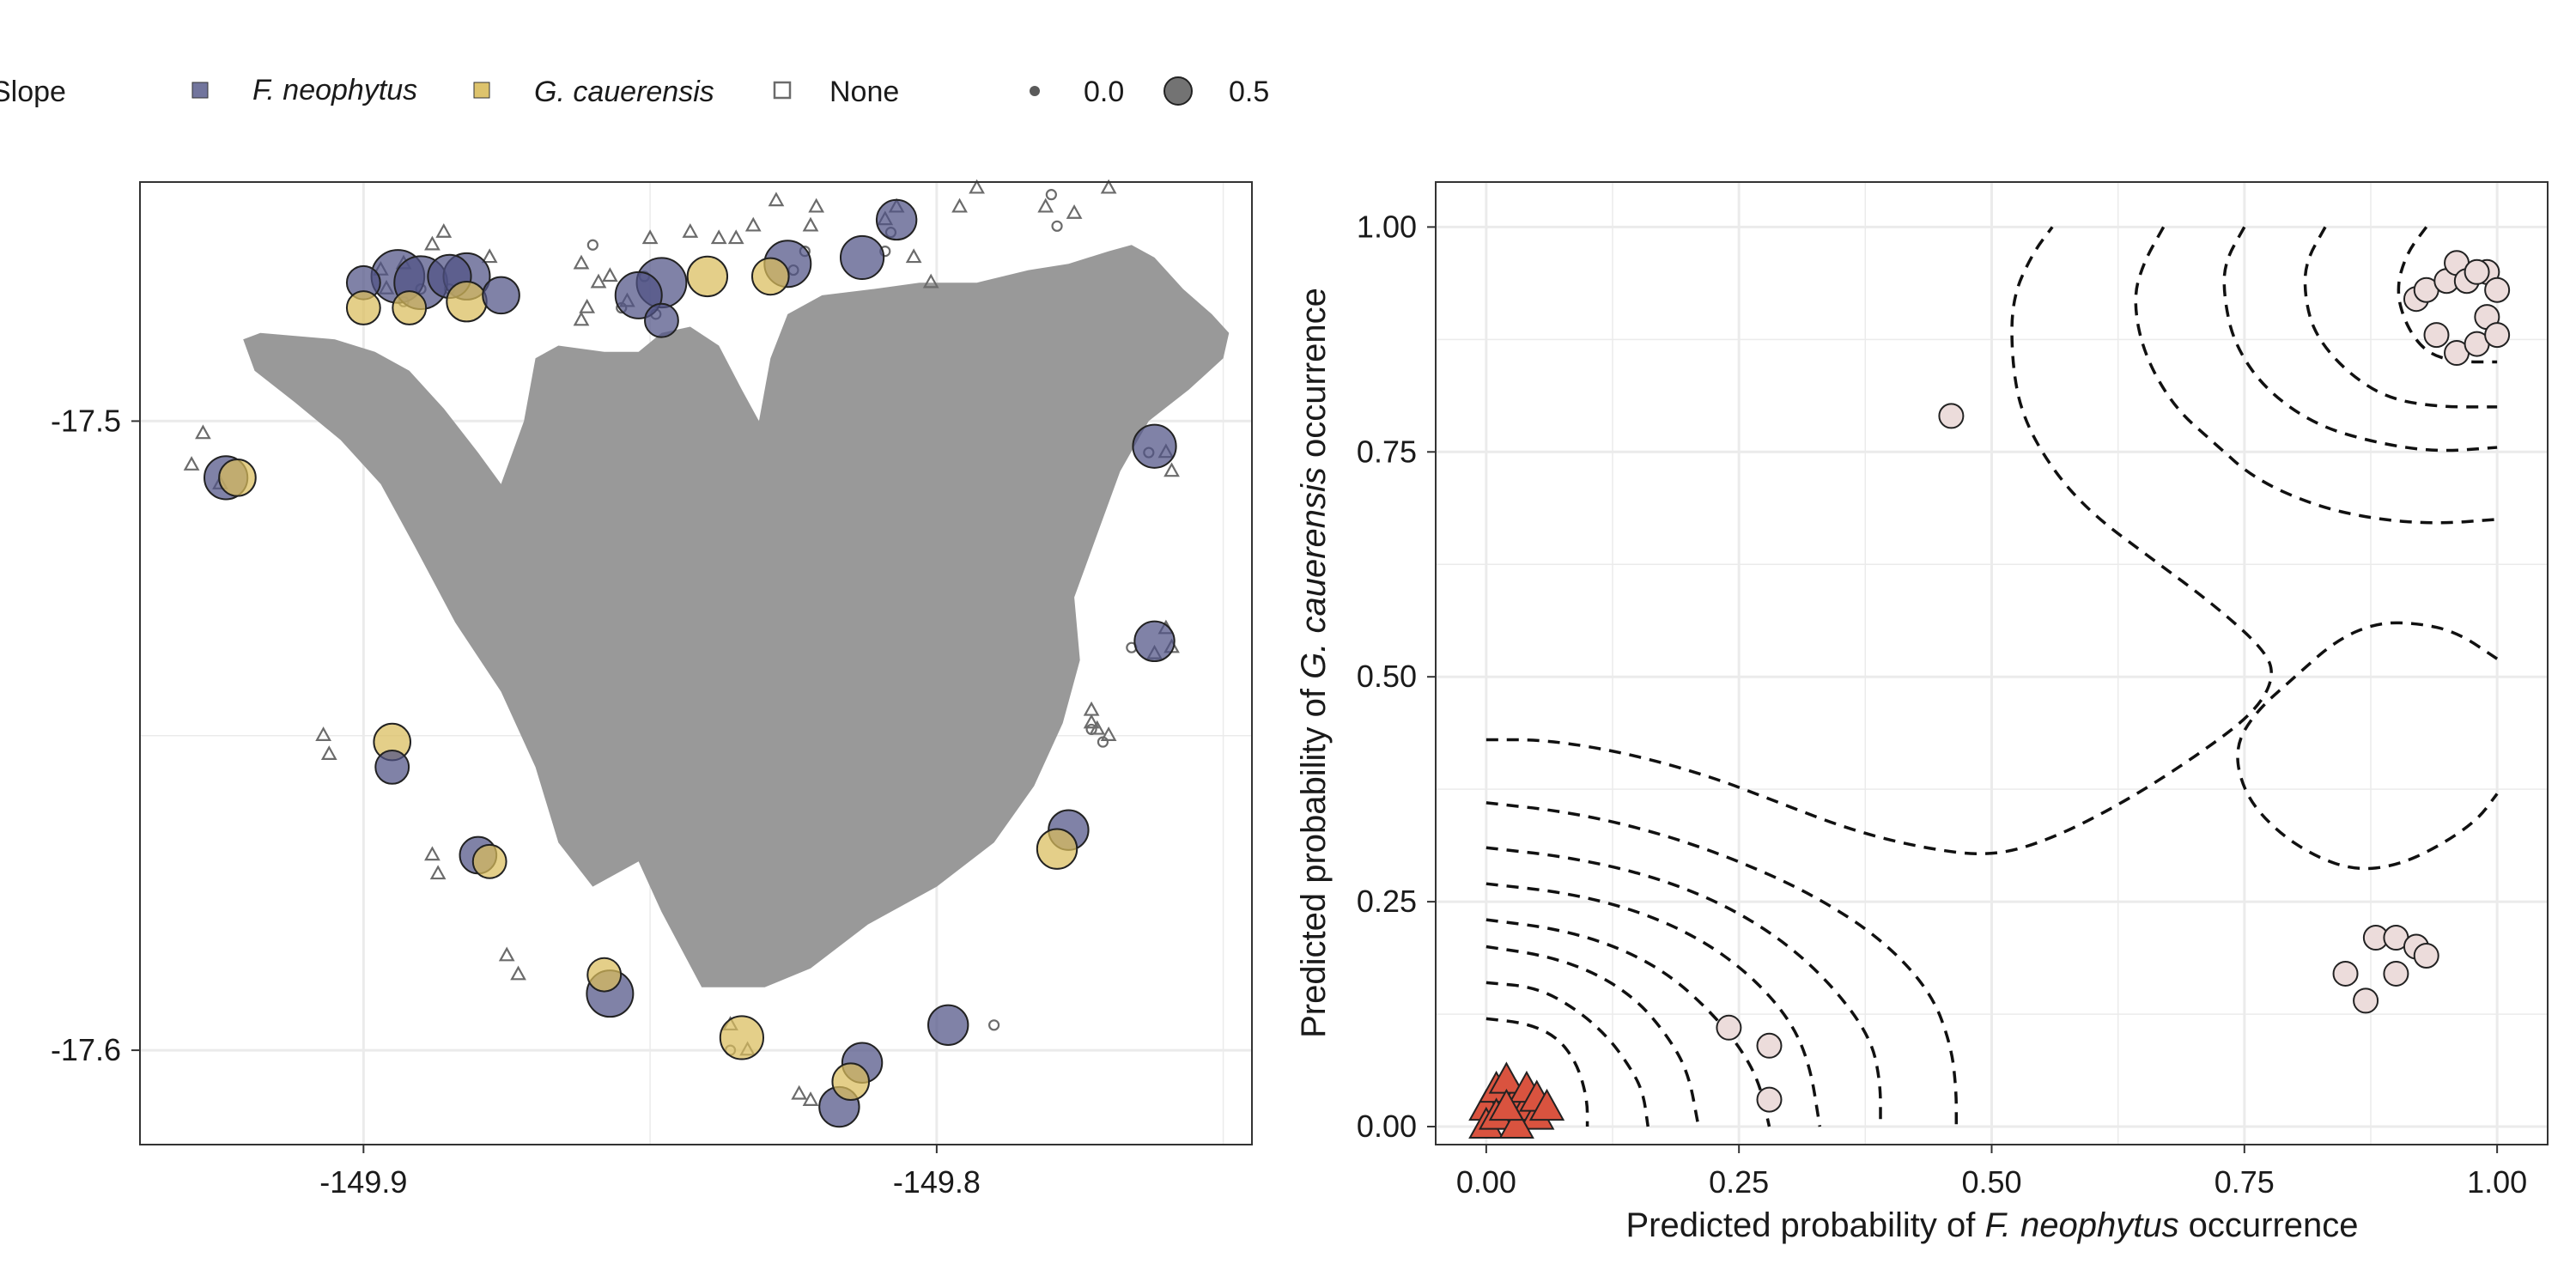 This screenshot has width=2576, height=1288. What do you see at coordinates (1035, 91) in the screenshot?
I see `legend-size-small` at bounding box center [1035, 91].